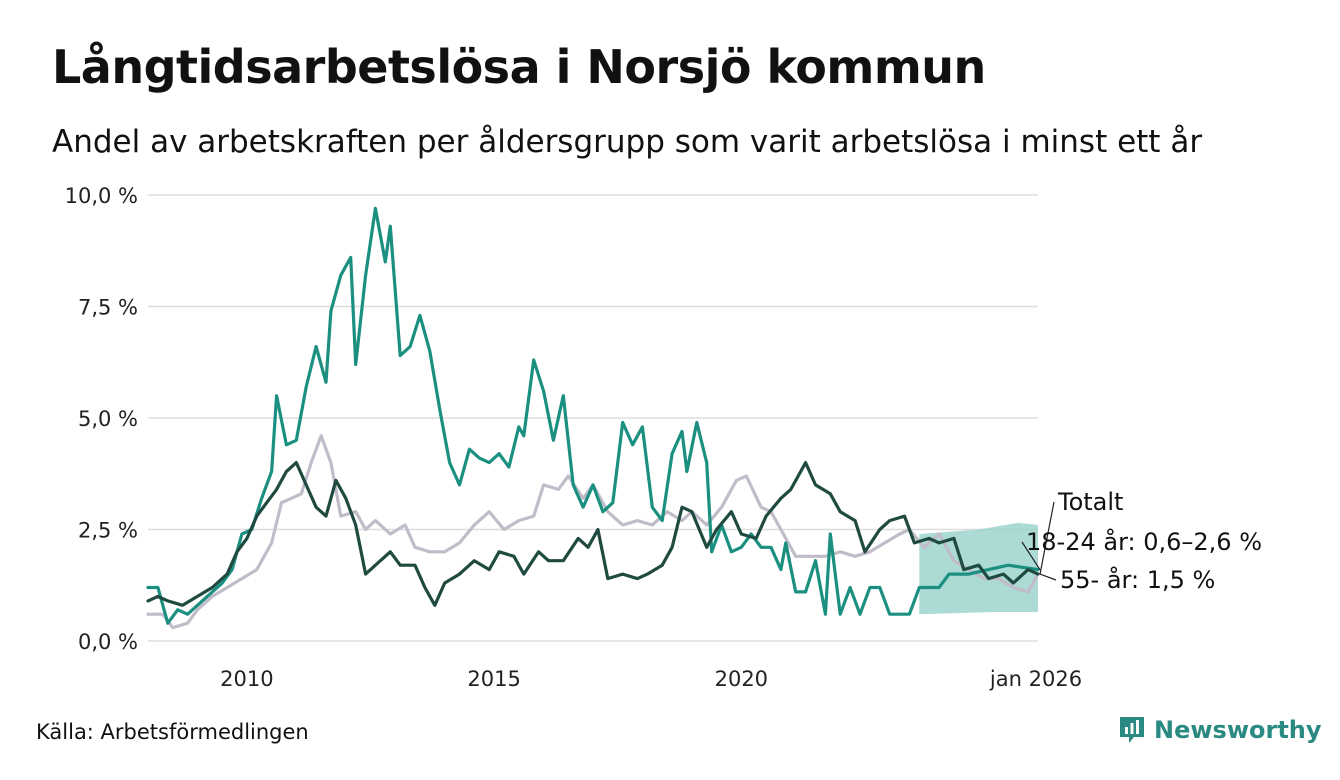 Image resolution: width=1340 pixels, height=780 pixels. I want to click on series-labels: Totalt 18-24 år: 0,6–2,6 % 55- år: 1,5 %, so click(1141, 541).